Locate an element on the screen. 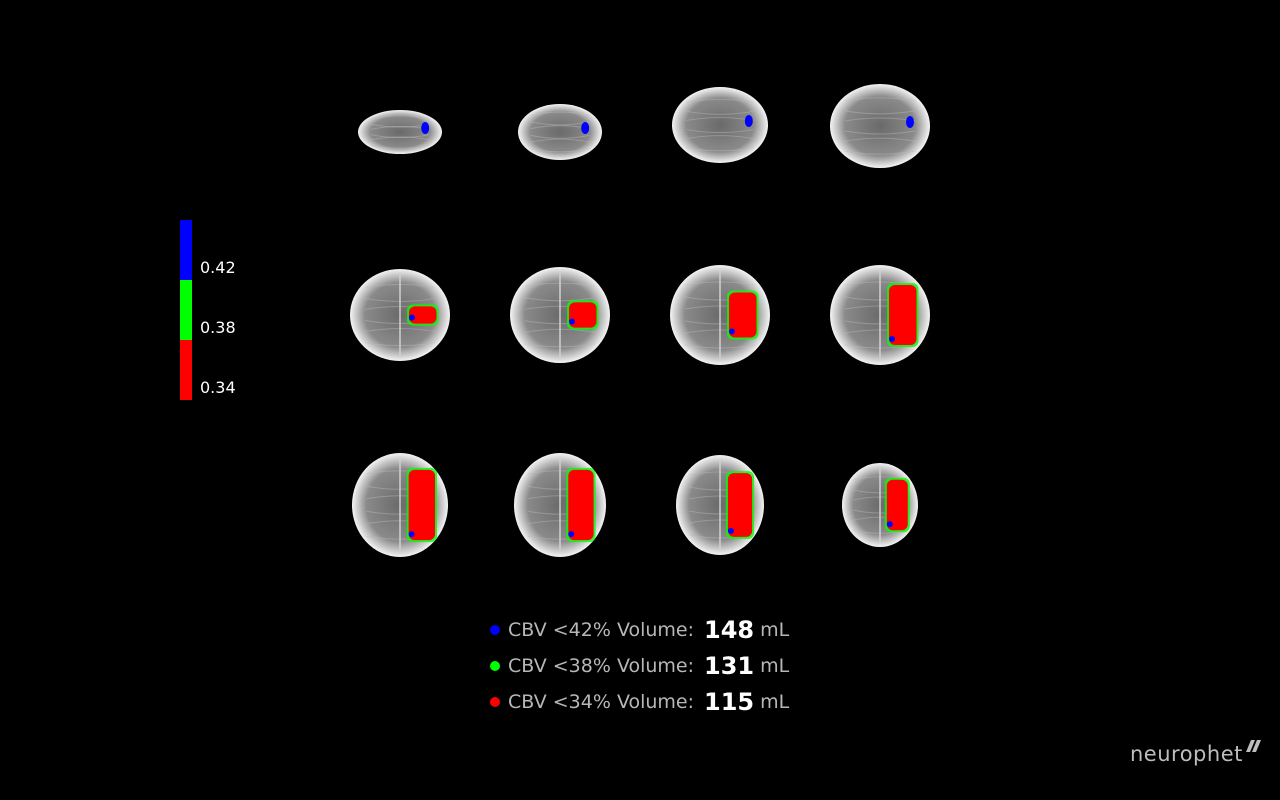  legend-value: 131 is located at coordinates (729, 666).